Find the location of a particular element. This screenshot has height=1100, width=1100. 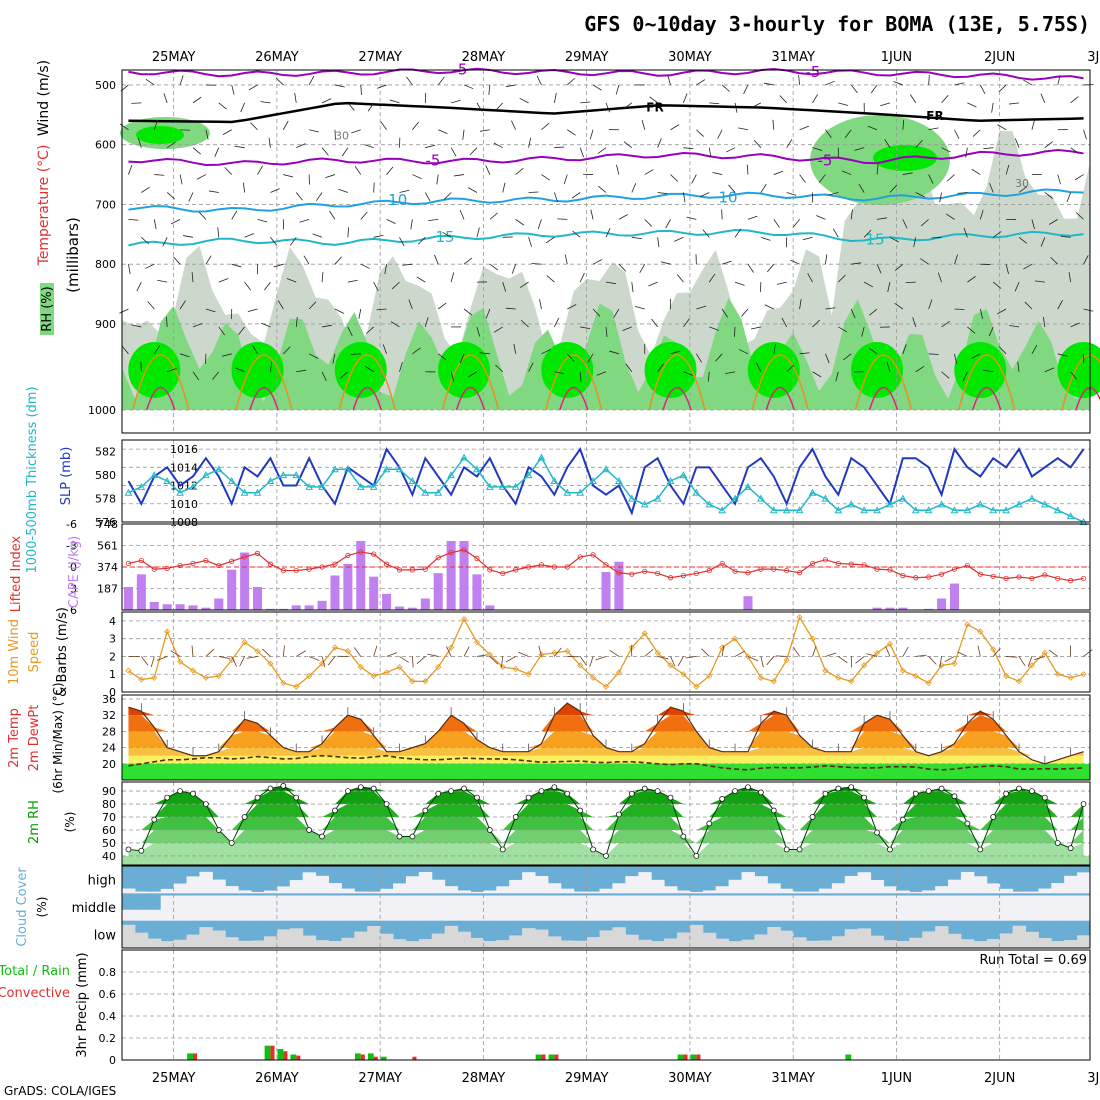

y-tick-label-li: 6 is located at coordinates (73, 610).